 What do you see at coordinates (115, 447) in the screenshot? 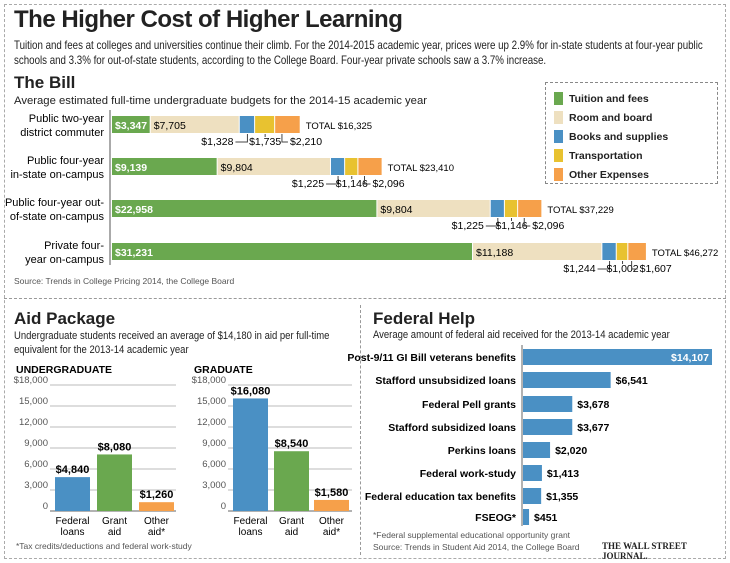
I see `data-label: $8,080` at bounding box center [115, 447].